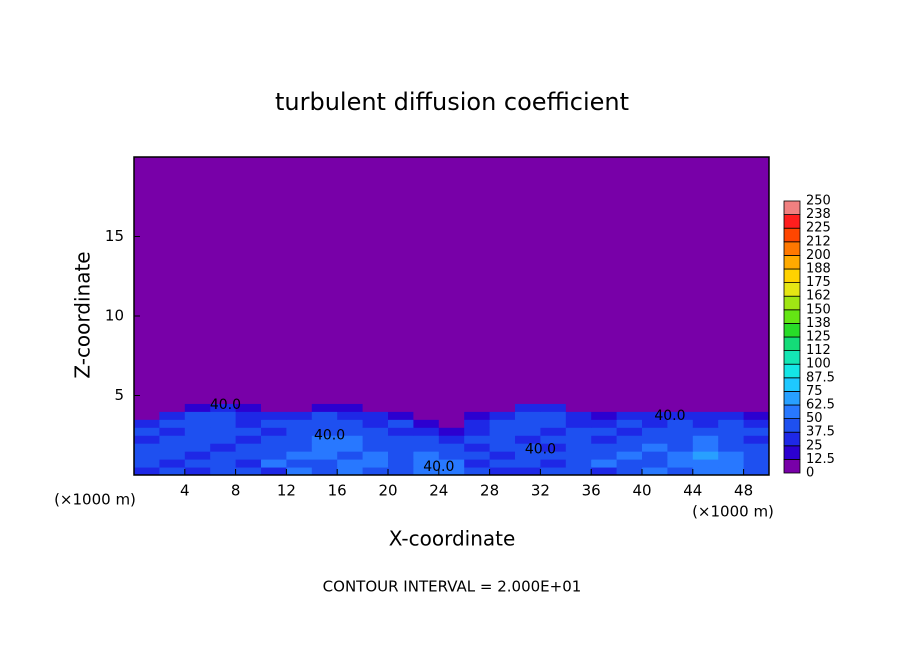 The image size is (904, 654). Describe the element at coordinates (818, 228) in the screenshot. I see `colorbar-label: 225` at that location.